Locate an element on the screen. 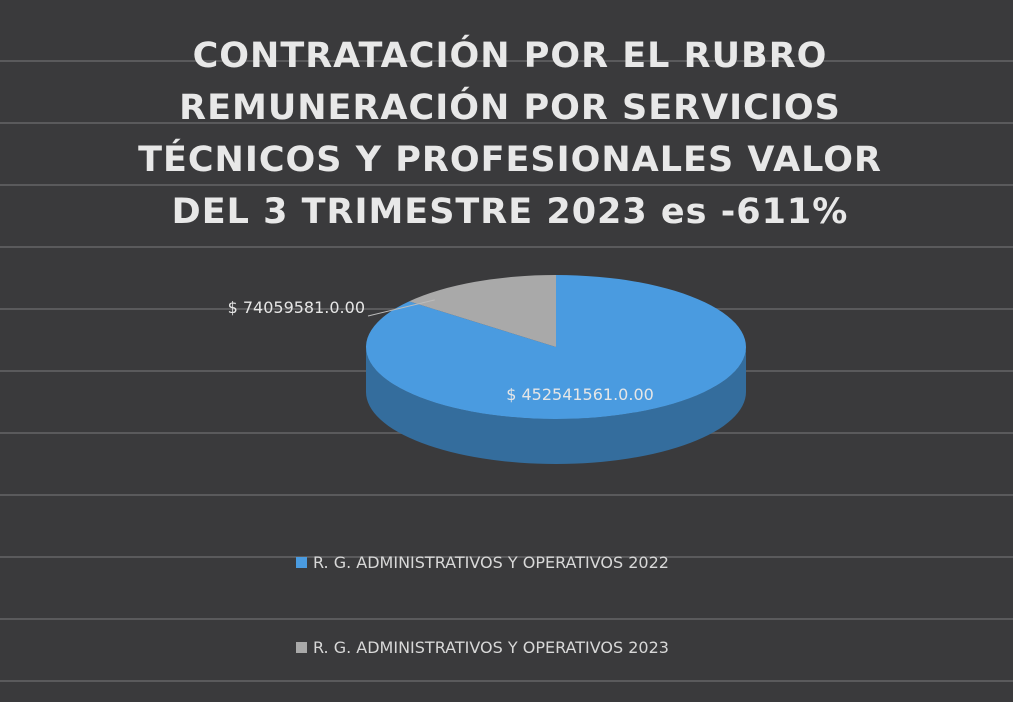 This screenshot has height=702, width=1013. legend-label: R. G. ADMINISTRATIVOS Y OPERATIVOS 2023 is located at coordinates (491, 647).